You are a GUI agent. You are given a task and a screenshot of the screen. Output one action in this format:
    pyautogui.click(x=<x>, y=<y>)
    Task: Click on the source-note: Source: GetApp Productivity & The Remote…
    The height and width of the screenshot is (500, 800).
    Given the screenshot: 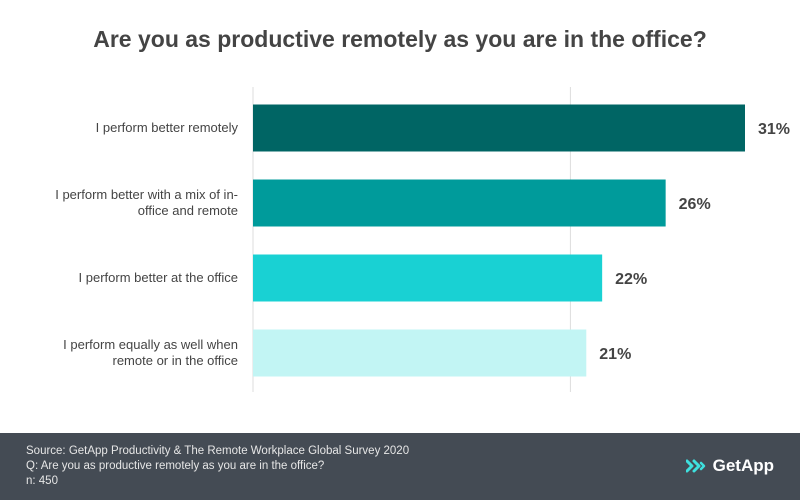 What is the action you would take?
    pyautogui.click(x=218, y=451)
    